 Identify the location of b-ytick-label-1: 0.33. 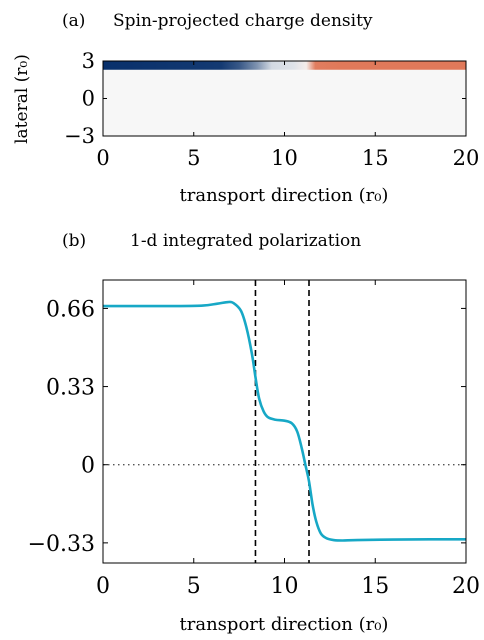
(70, 388).